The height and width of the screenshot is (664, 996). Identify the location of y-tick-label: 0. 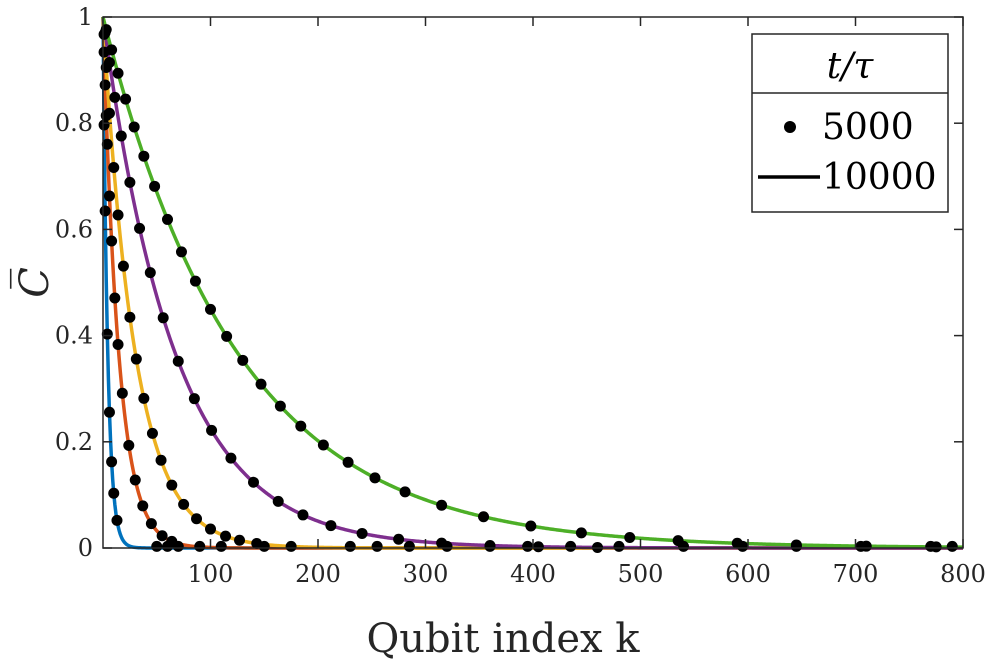
(85, 548).